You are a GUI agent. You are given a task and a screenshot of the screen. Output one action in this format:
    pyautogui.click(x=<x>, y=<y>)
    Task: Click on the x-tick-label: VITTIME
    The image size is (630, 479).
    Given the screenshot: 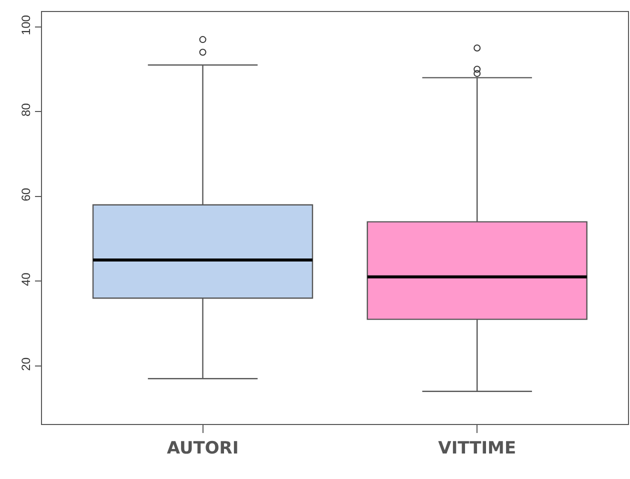 What is the action you would take?
    pyautogui.click(x=477, y=448)
    